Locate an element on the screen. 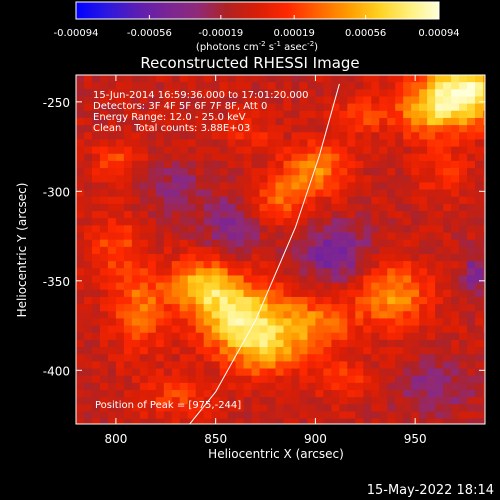 Image resolution: width=500 pixels, height=500 pixels. info-detectors: Detectors: 3F 4F 5F 6F 7F 8F, Att 0 is located at coordinates (180, 106).